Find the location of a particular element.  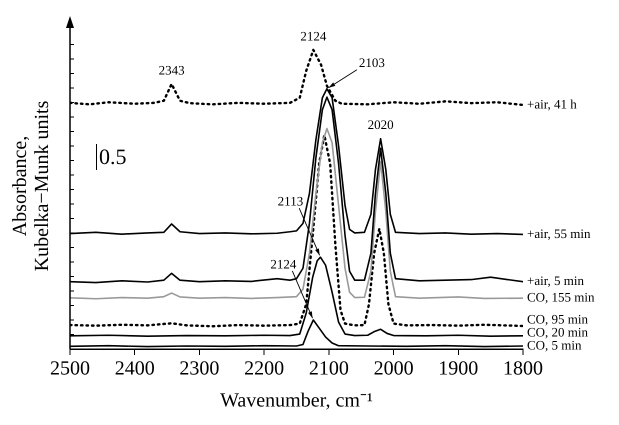

annotation: 2343 is located at coordinates (171, 70).